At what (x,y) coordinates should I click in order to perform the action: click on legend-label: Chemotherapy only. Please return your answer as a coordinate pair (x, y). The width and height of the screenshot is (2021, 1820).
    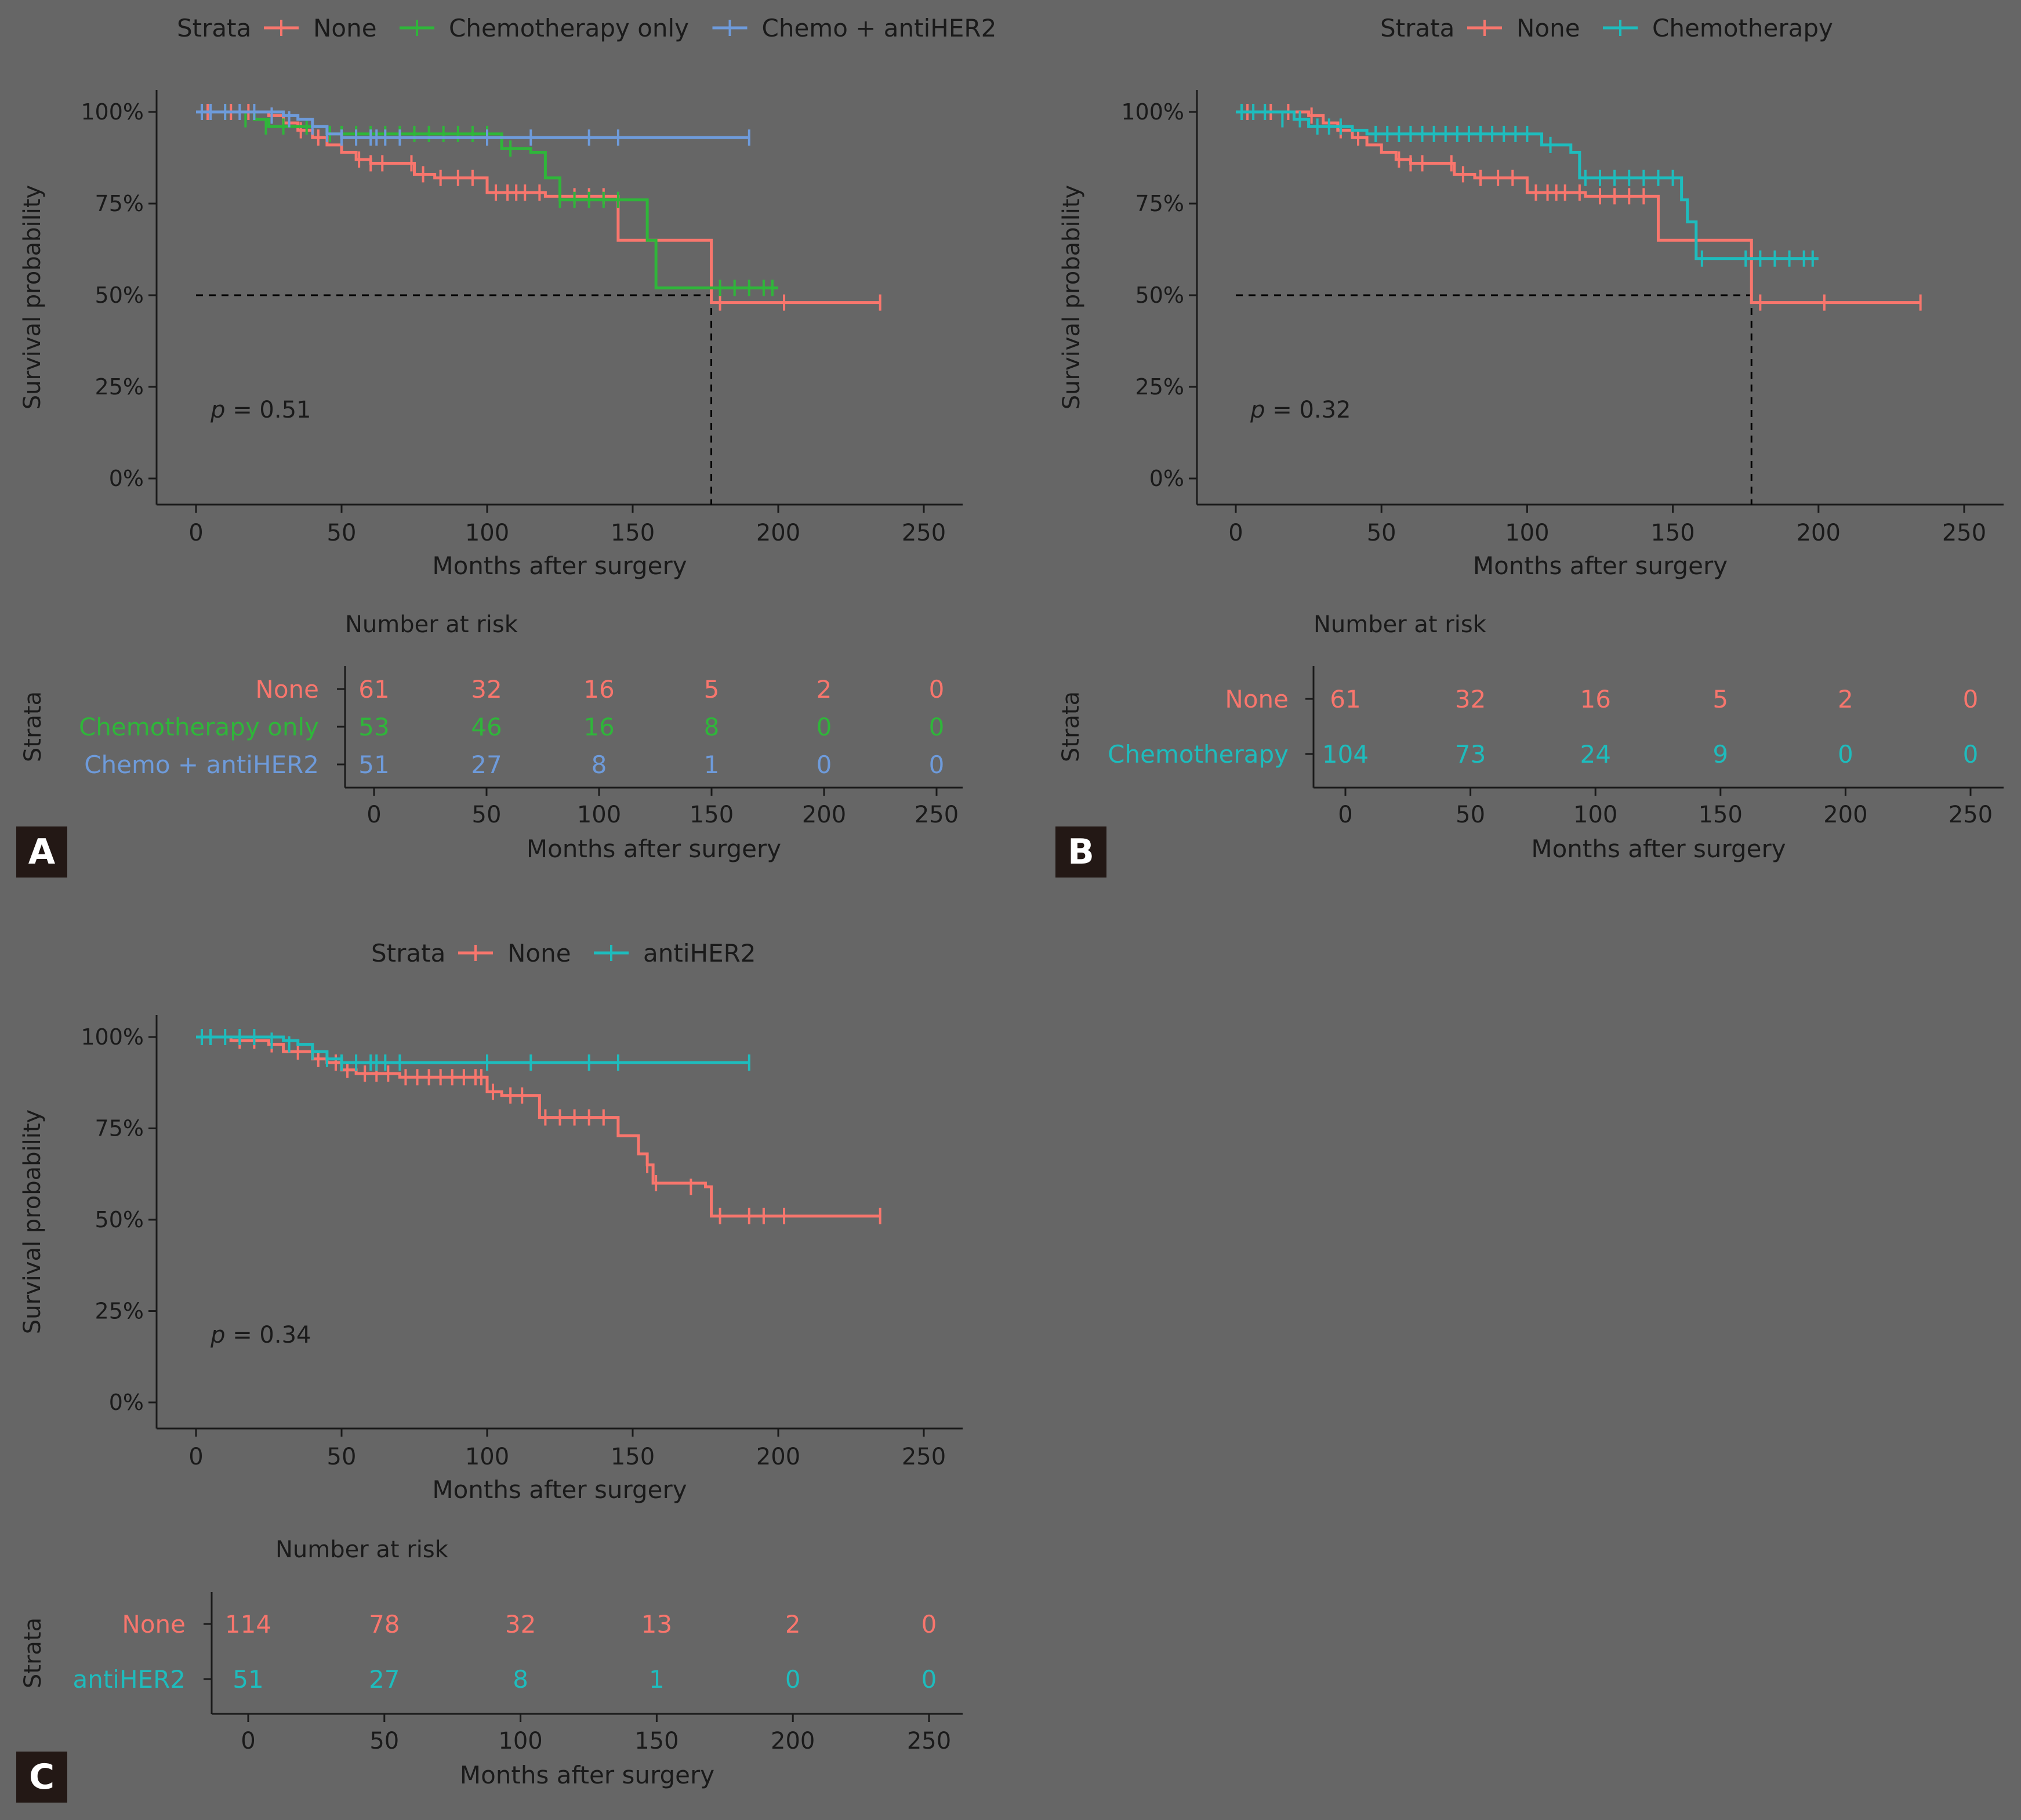
    Looking at the image, I should click on (569, 28).